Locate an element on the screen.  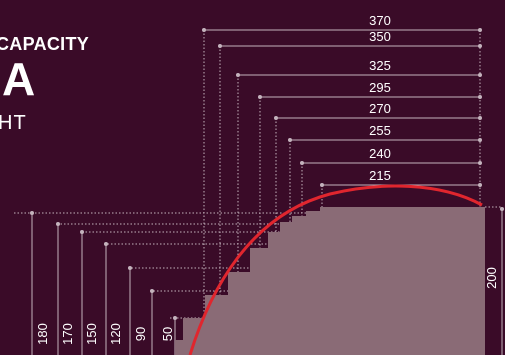
bottom-dim-label: 90 is located at coordinates (140, 334).